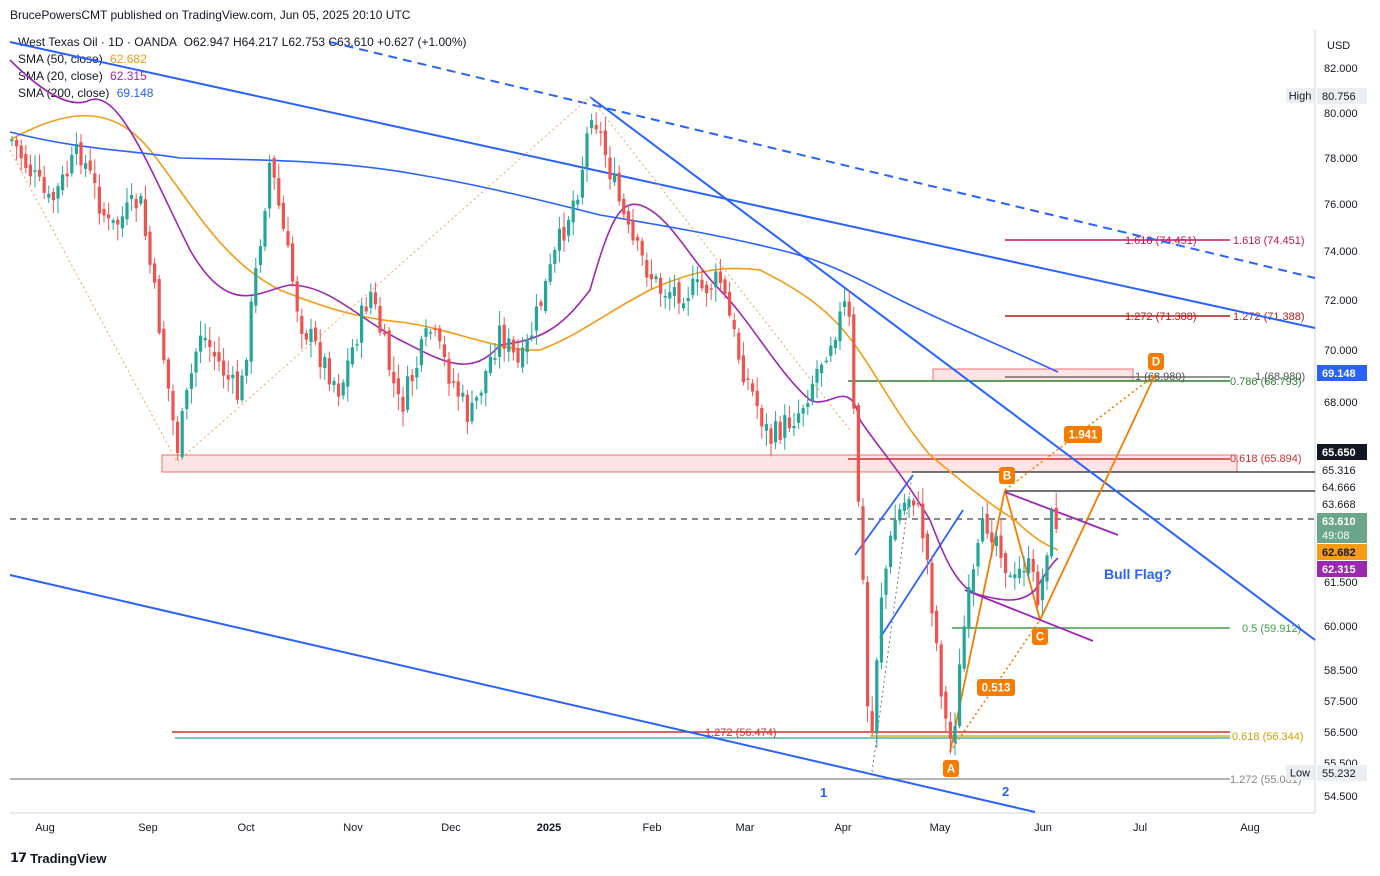 Image resolution: width=1380 pixels, height=876 pixels. What do you see at coordinates (951, 768) in the screenshot?
I see `point-a-label-box` at bounding box center [951, 768].